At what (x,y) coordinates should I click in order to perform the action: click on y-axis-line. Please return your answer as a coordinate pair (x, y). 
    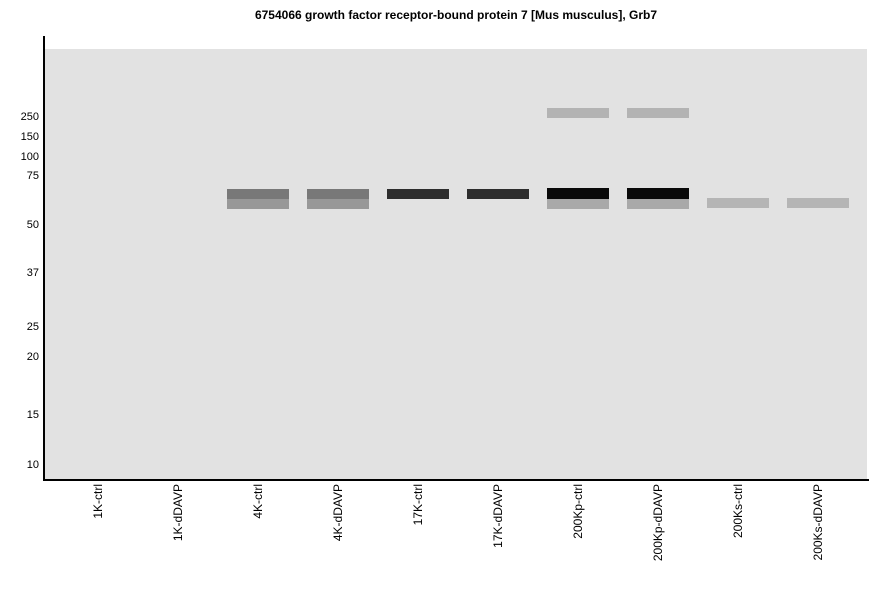
    Looking at the image, I should click on (44, 258).